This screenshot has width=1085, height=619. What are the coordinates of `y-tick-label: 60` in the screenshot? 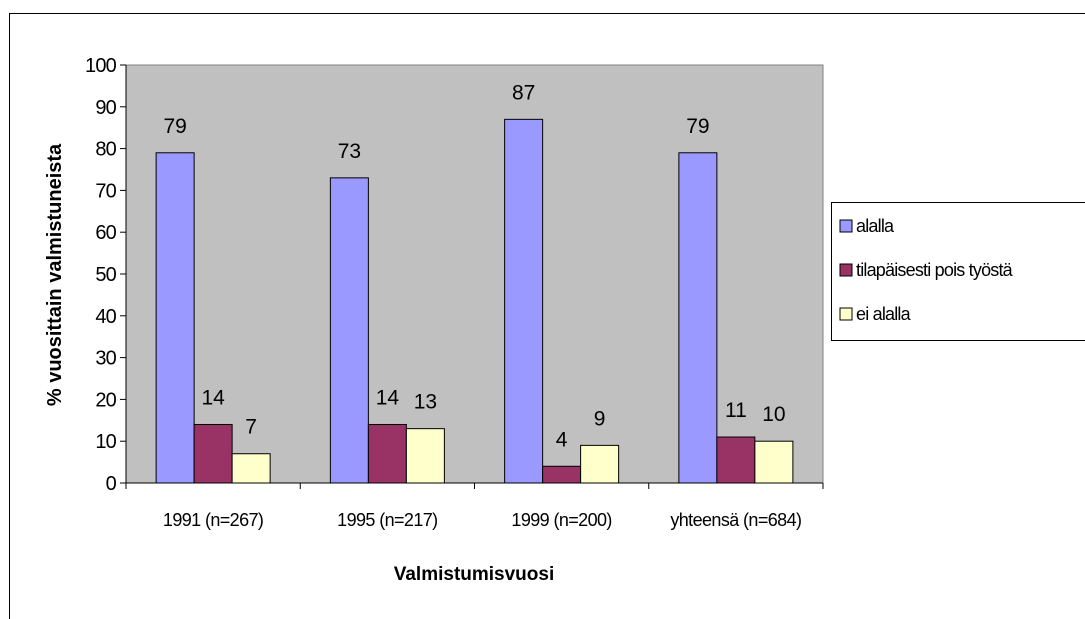 It's located at (105, 233).